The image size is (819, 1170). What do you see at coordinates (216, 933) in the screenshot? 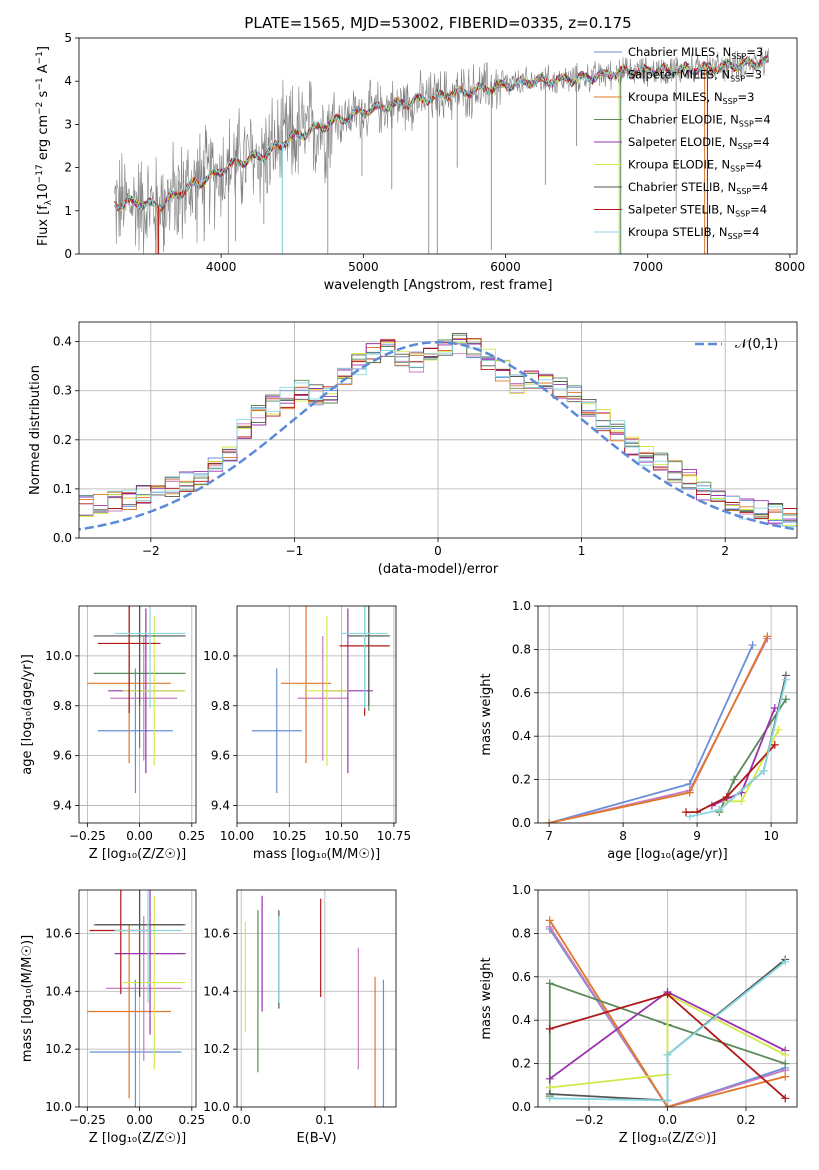
I see `y-tick-label: 10.6` at bounding box center [216, 933].